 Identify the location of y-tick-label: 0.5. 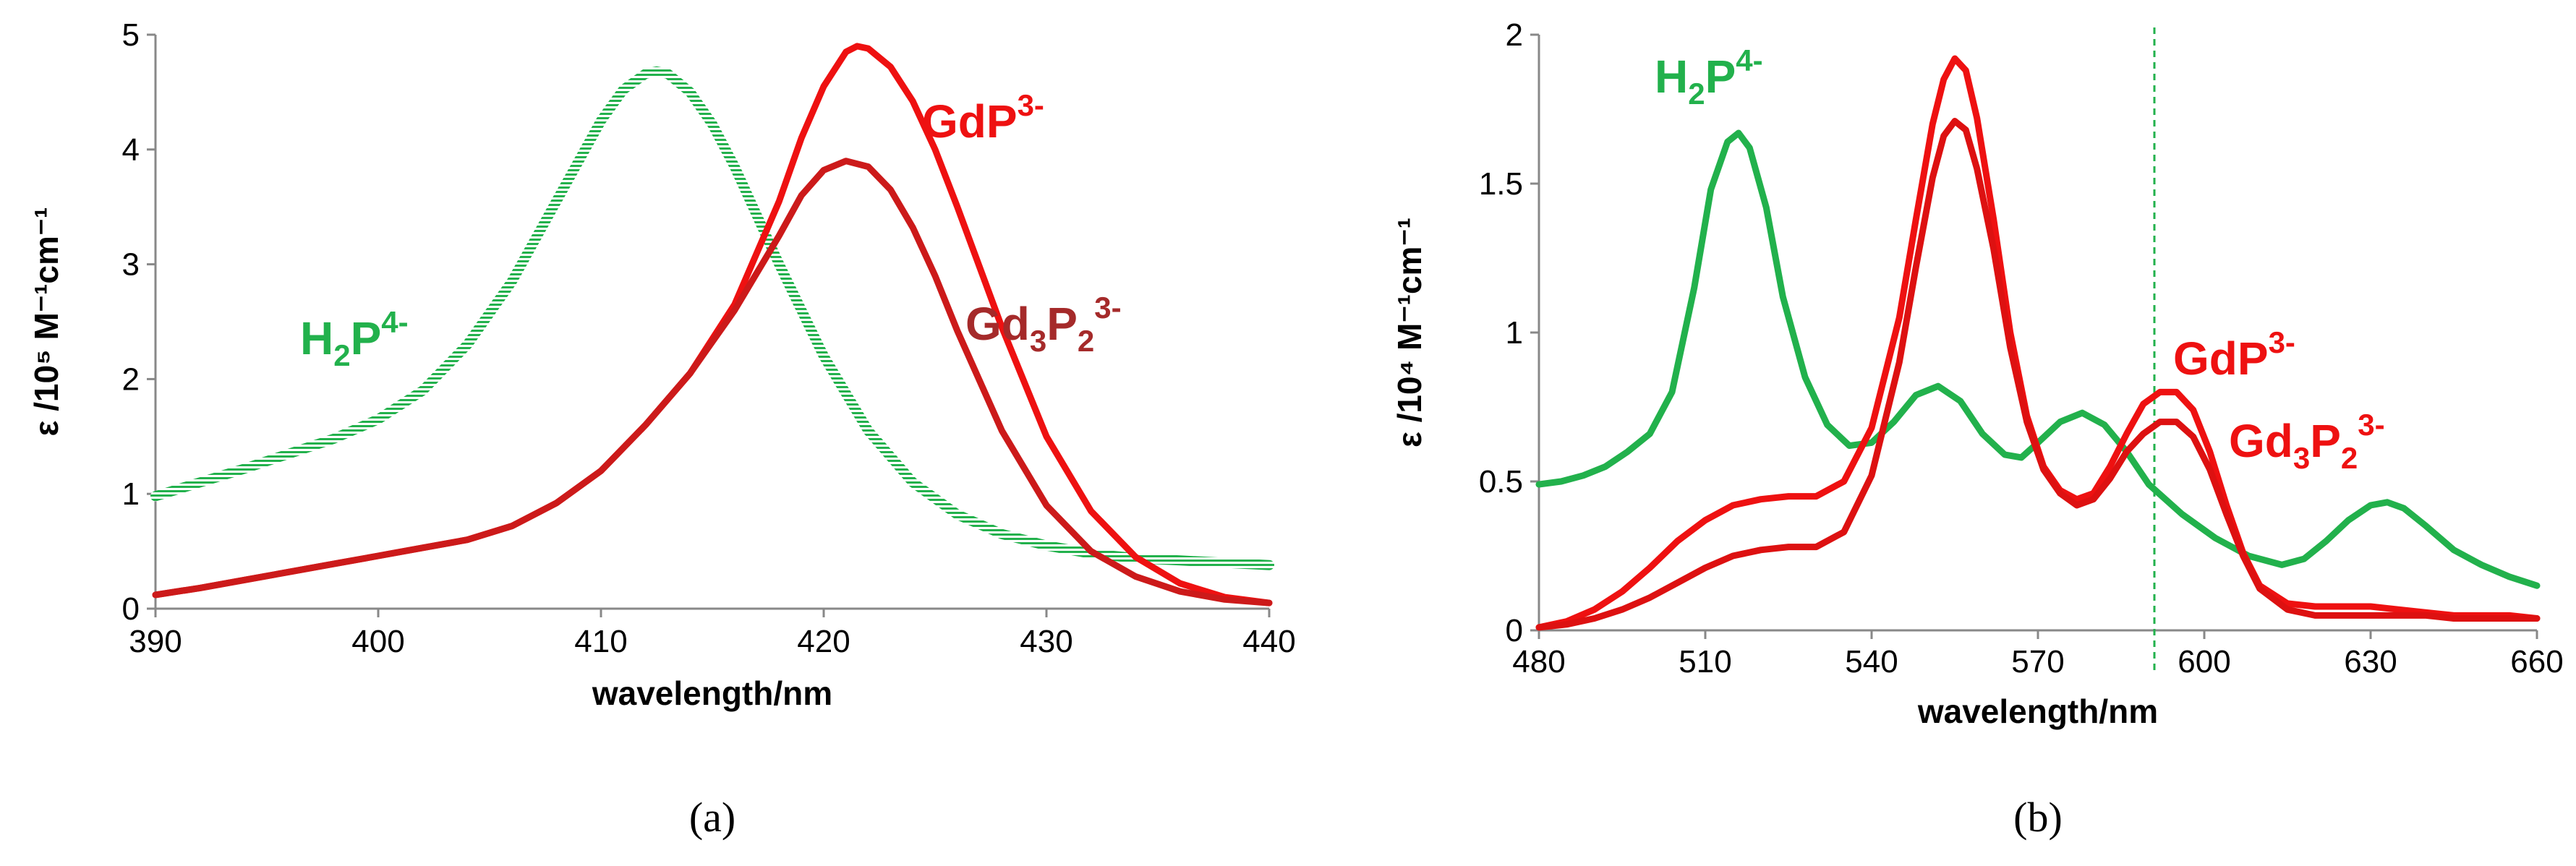
(1501, 482).